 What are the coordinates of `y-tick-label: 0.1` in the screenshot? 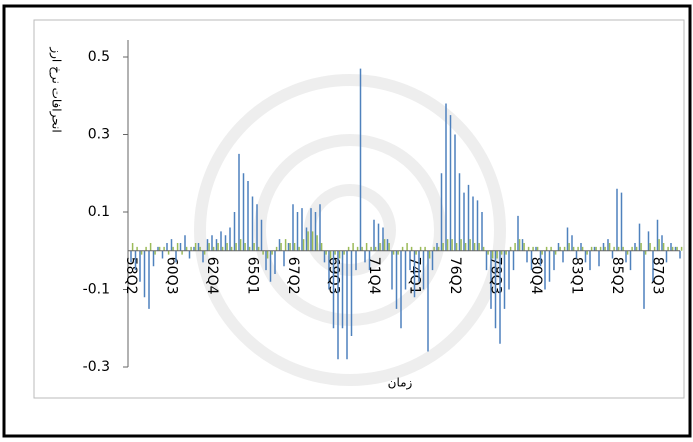 It's located at (99, 212).